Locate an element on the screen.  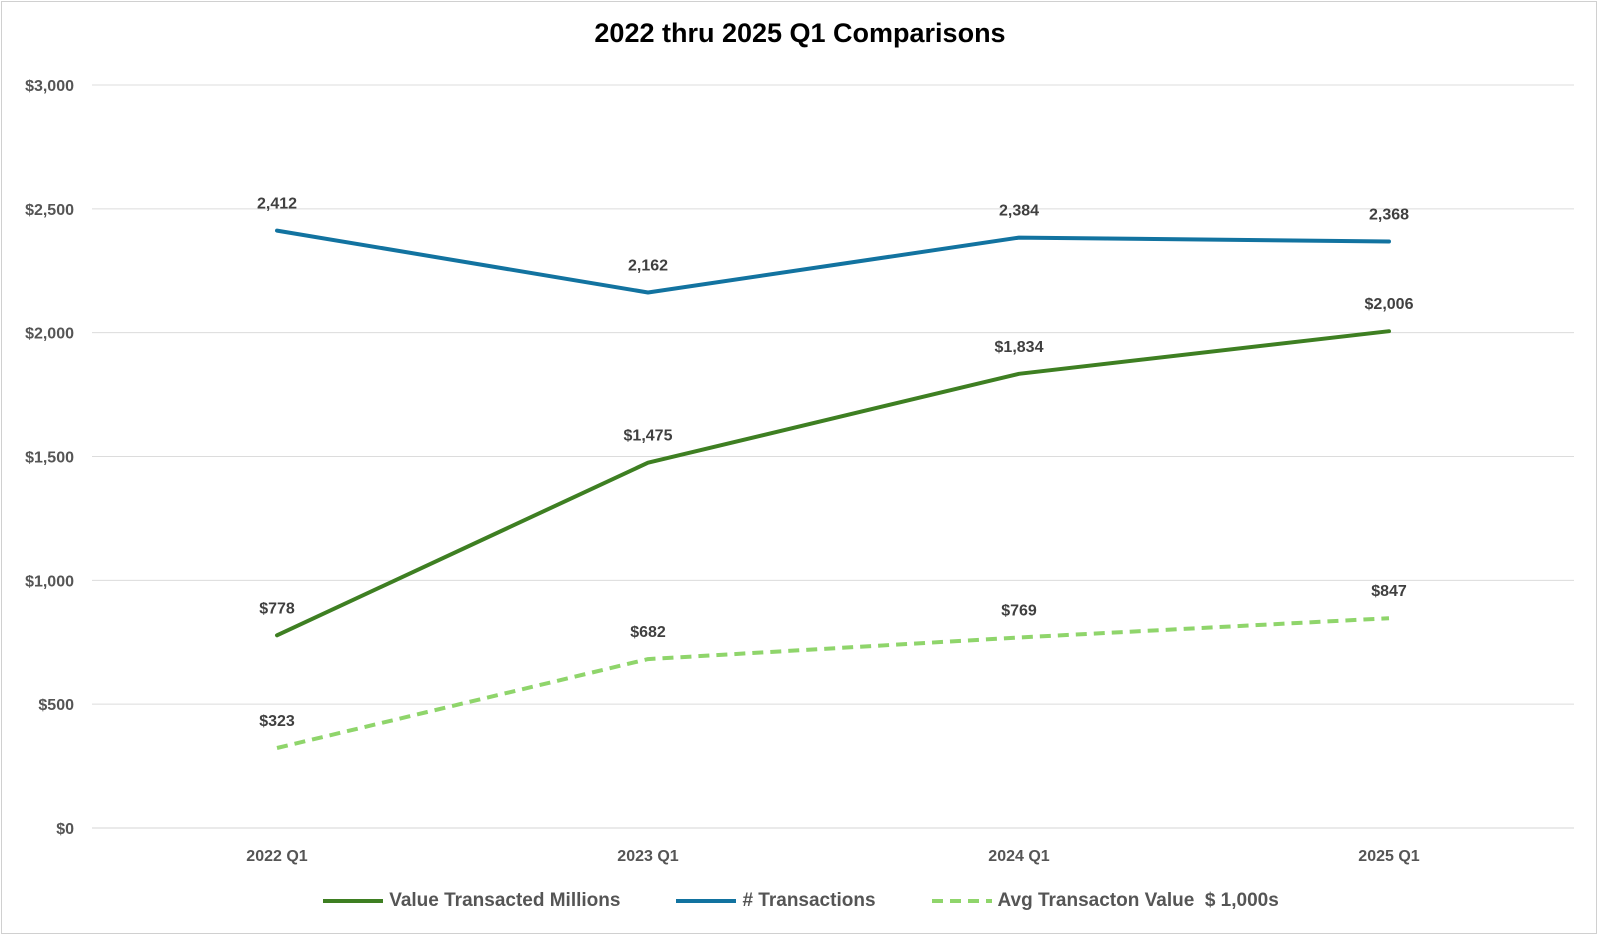
data-label: $769 is located at coordinates (1019, 611).